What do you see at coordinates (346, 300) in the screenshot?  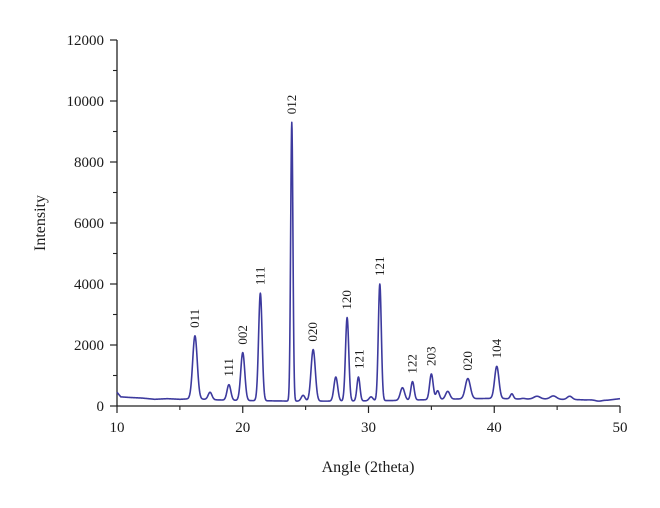 I see `peak-label: 120` at bounding box center [346, 300].